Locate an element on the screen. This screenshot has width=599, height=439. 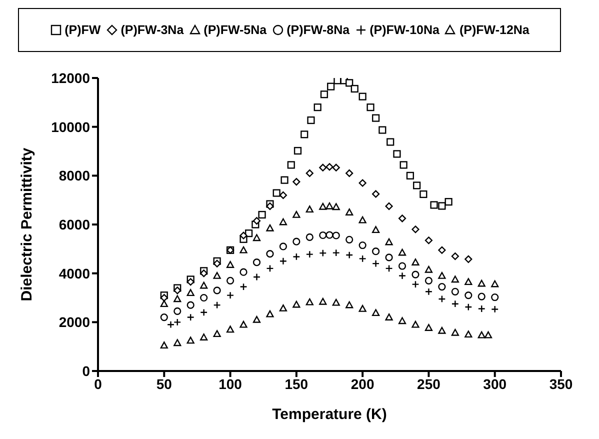
x-tick-label: 0 is located at coordinates (98, 384).